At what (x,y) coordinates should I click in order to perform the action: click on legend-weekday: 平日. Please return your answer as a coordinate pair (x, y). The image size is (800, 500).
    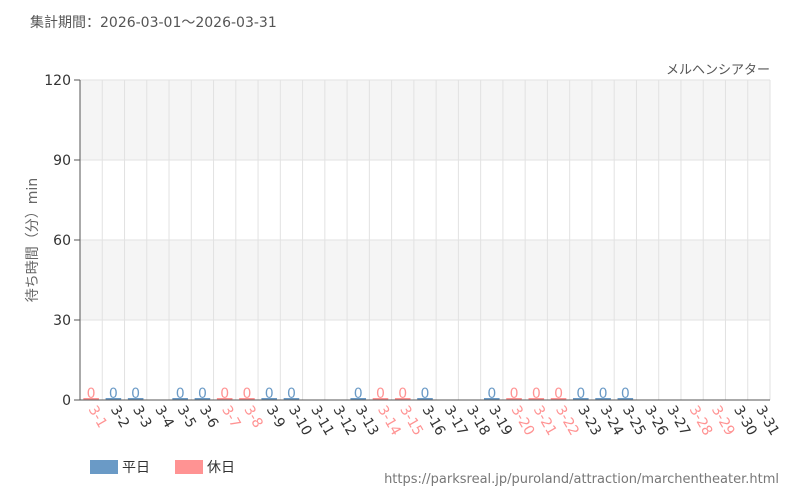
    Looking at the image, I should click on (120, 467).